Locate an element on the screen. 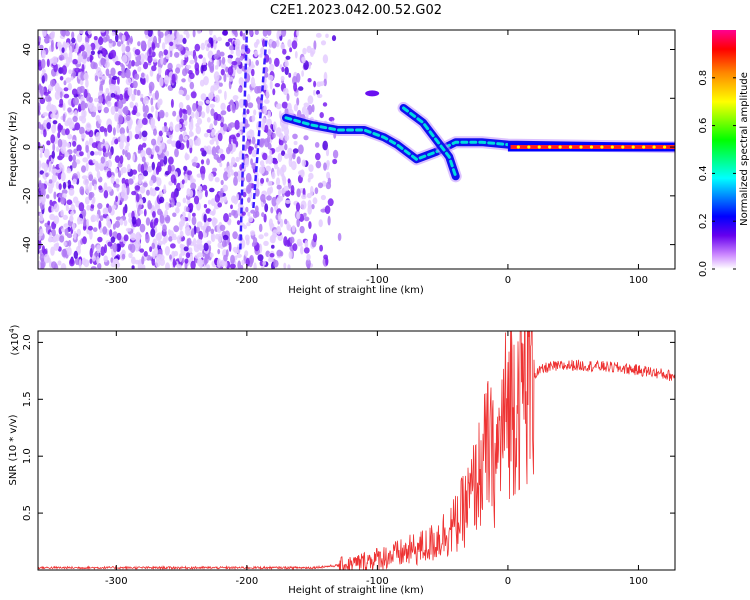 The height and width of the screenshot is (600, 750). colorbar-label: Normalized spectral amplitude is located at coordinates (744, 149).